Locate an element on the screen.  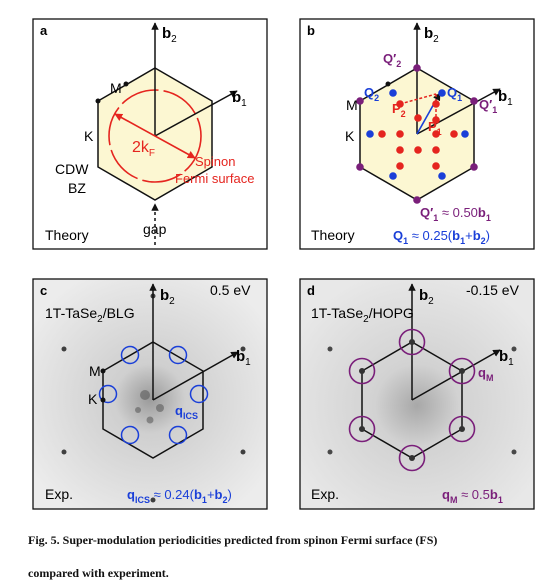
panel-b-blue-points is located at coordinates (417, 134).